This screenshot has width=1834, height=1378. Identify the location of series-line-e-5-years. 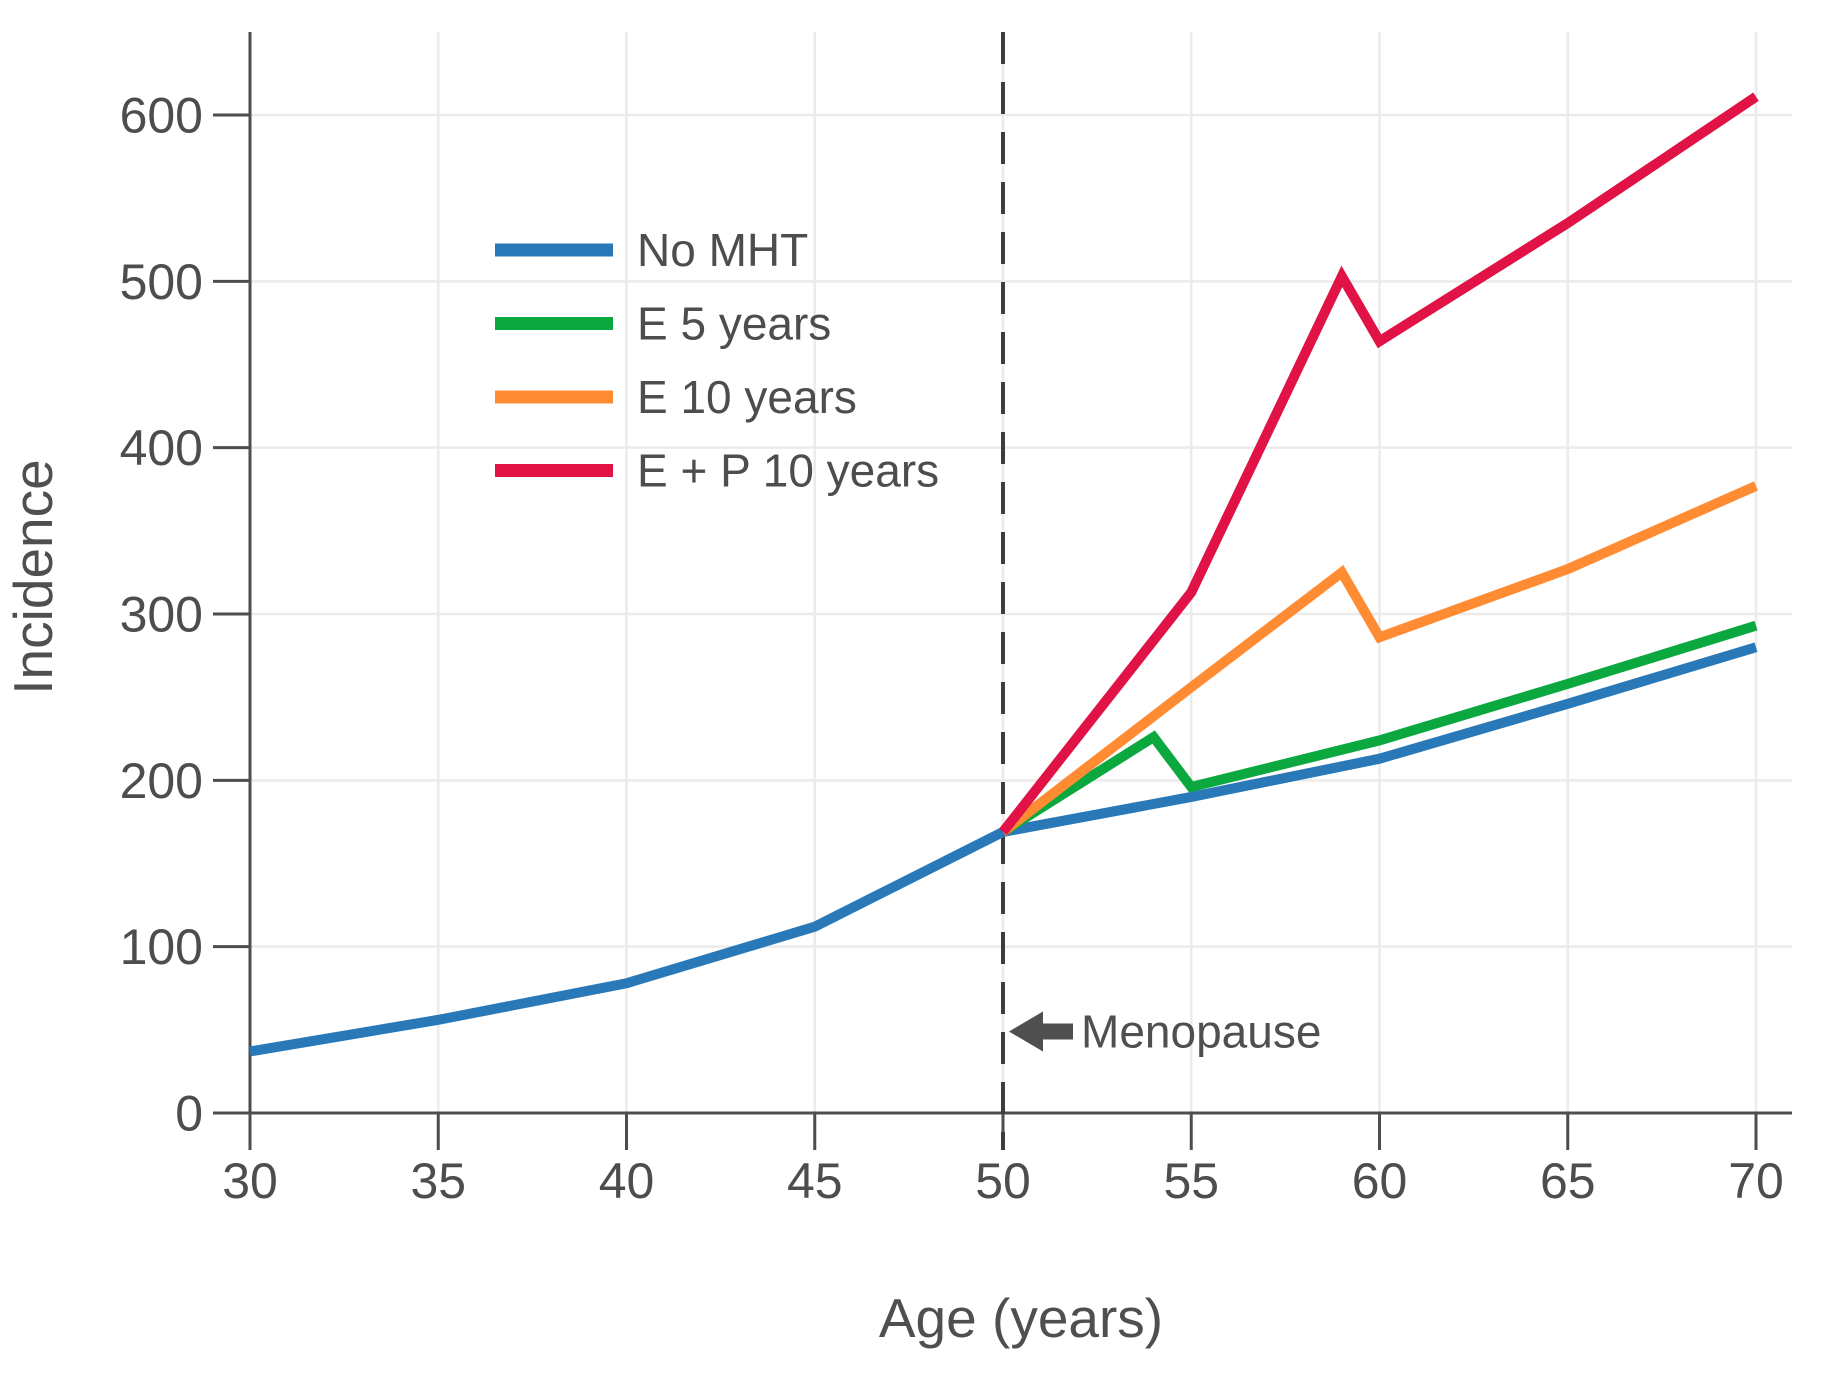
(1379, 728).